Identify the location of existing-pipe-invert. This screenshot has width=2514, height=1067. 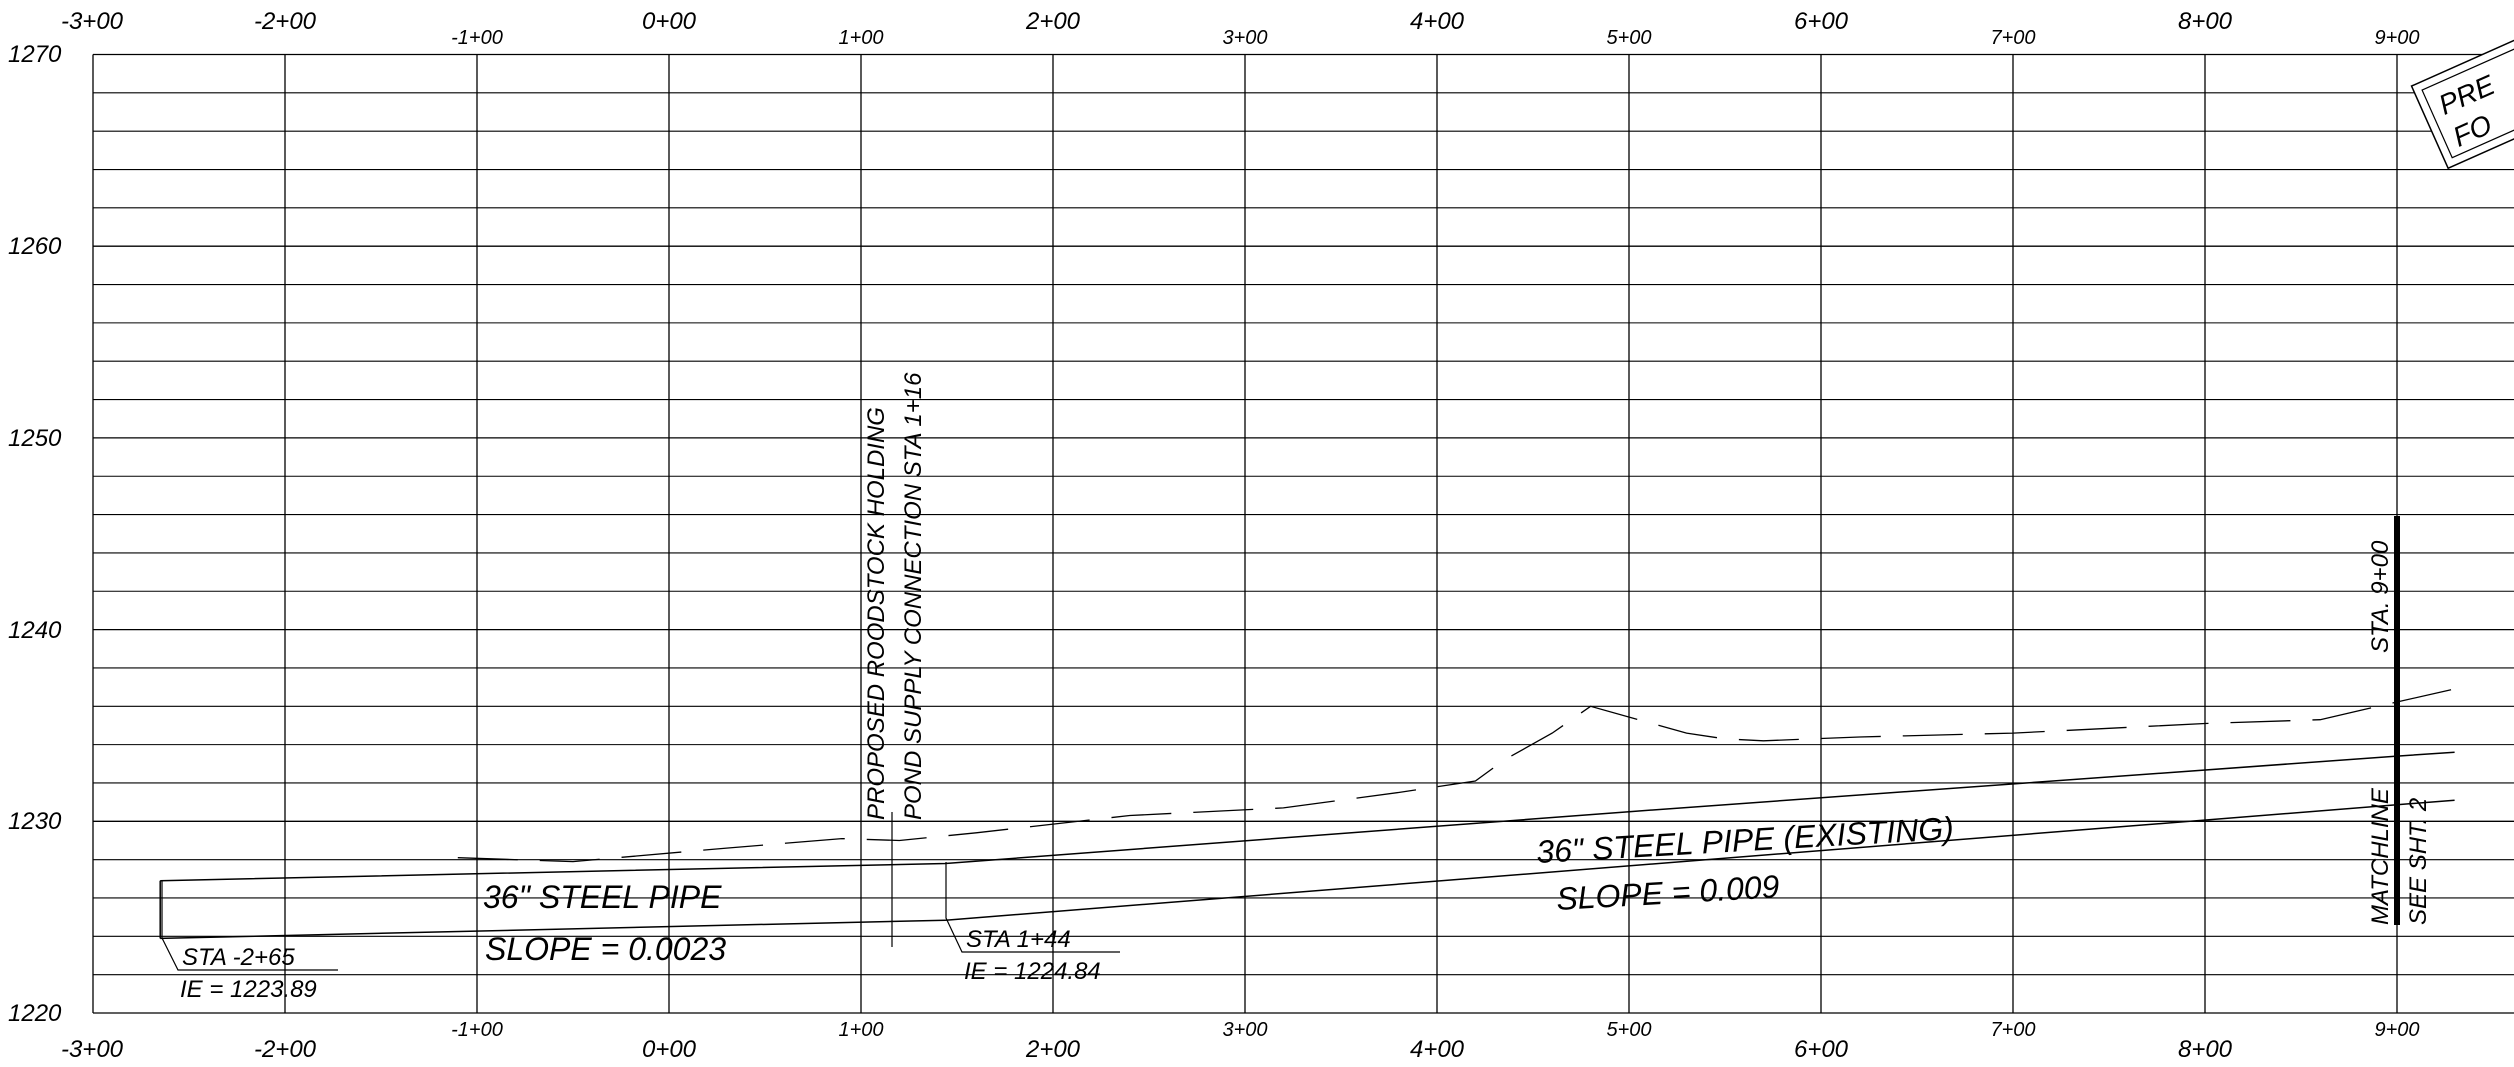
(1700, 860).